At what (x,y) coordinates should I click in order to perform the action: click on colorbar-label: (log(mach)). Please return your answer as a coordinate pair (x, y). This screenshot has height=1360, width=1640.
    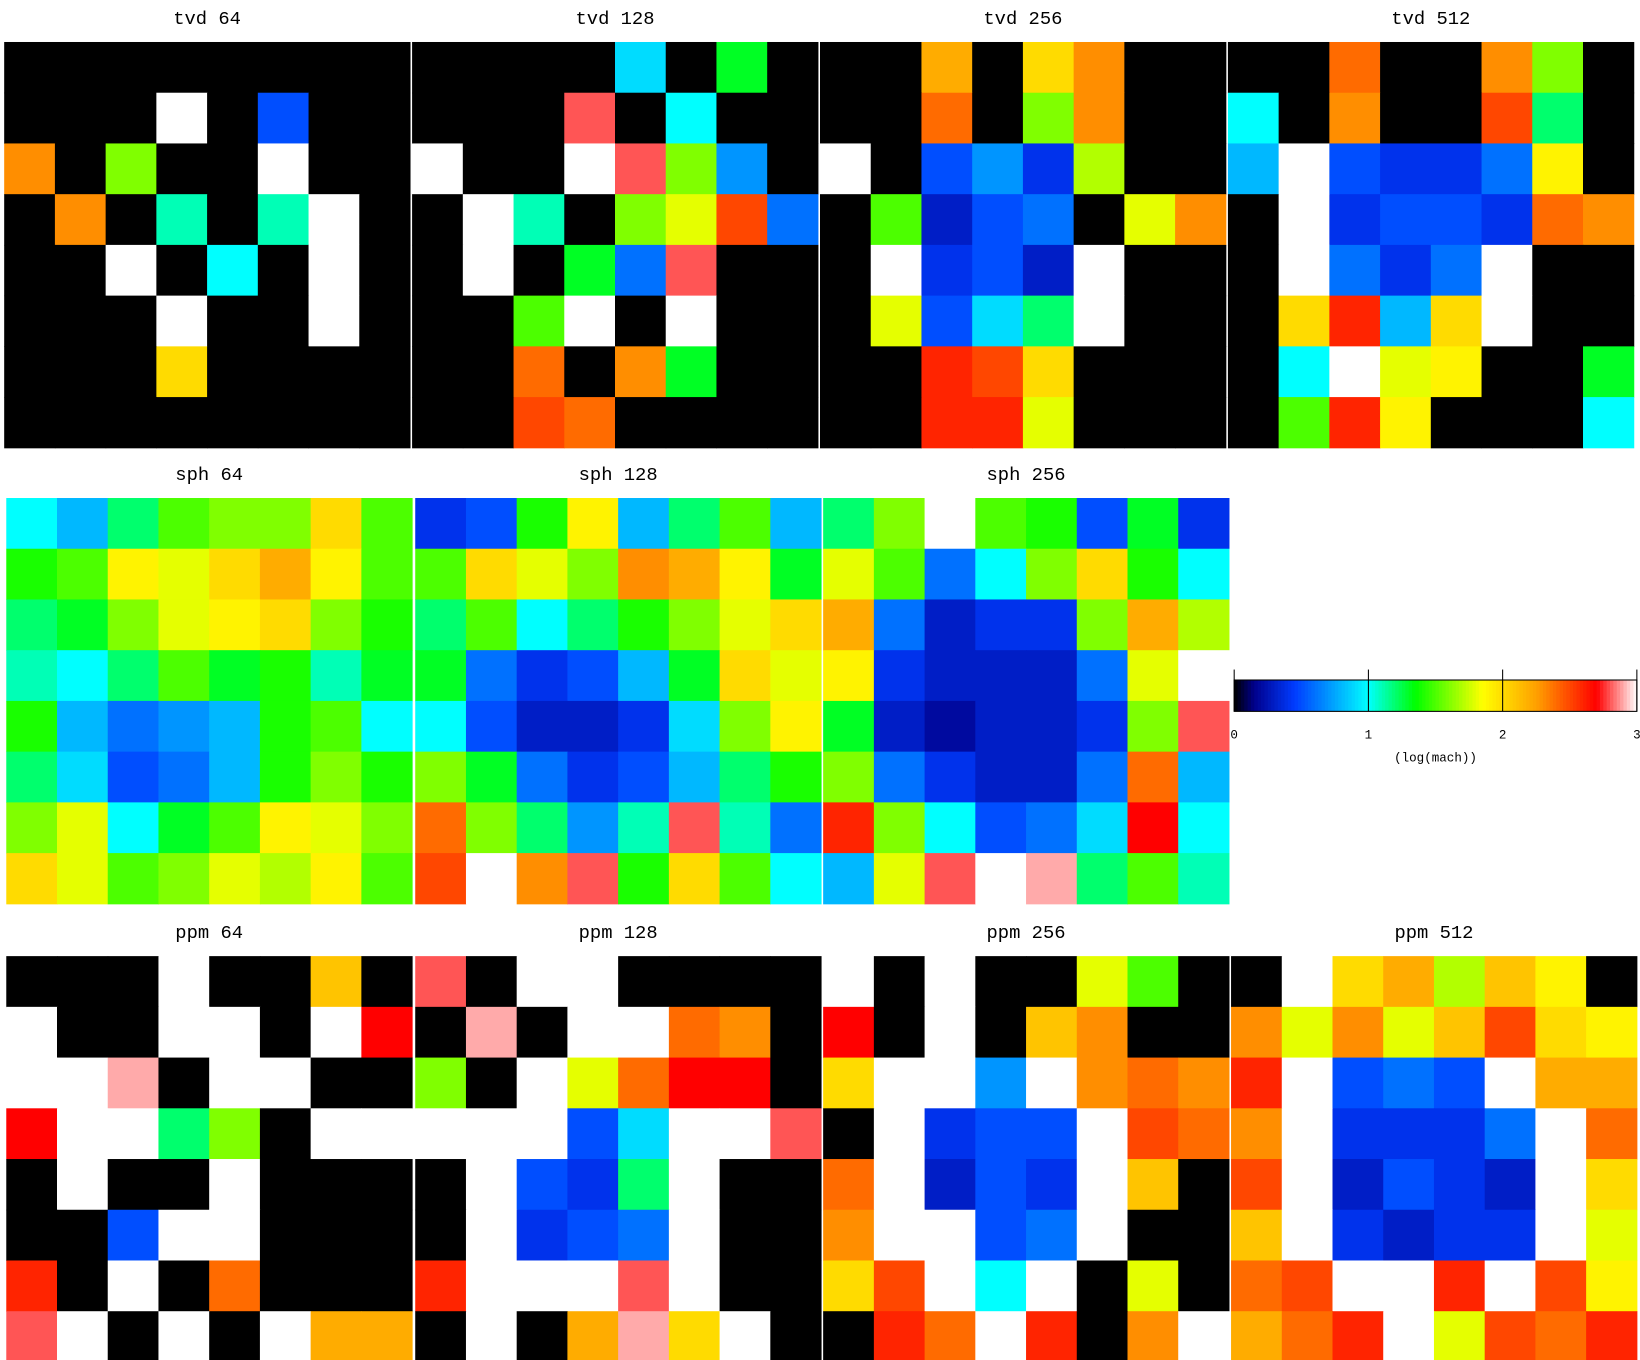
    Looking at the image, I should click on (1435, 759).